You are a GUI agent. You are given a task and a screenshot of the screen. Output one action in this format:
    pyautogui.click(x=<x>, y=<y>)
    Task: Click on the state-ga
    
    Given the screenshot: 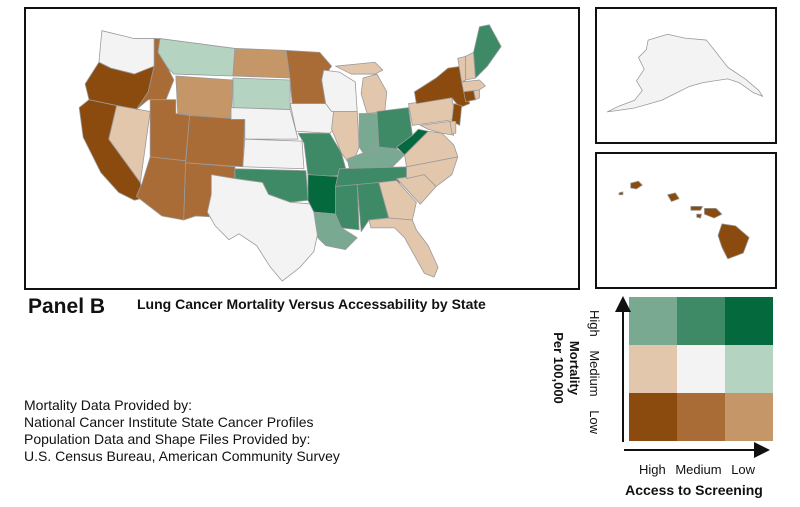 What is the action you would take?
    pyautogui.click(x=397, y=200)
    